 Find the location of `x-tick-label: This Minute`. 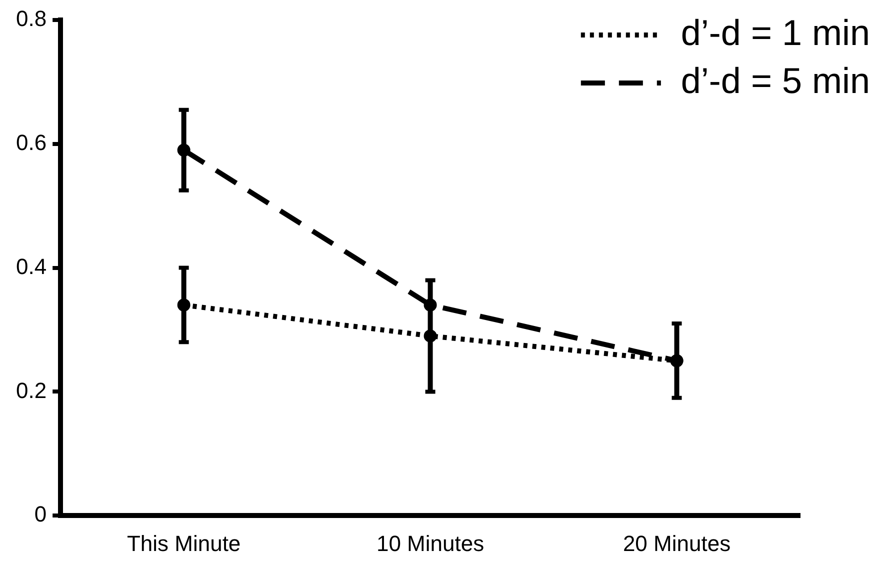

x-tick-label: This Minute is located at coordinates (183, 543).